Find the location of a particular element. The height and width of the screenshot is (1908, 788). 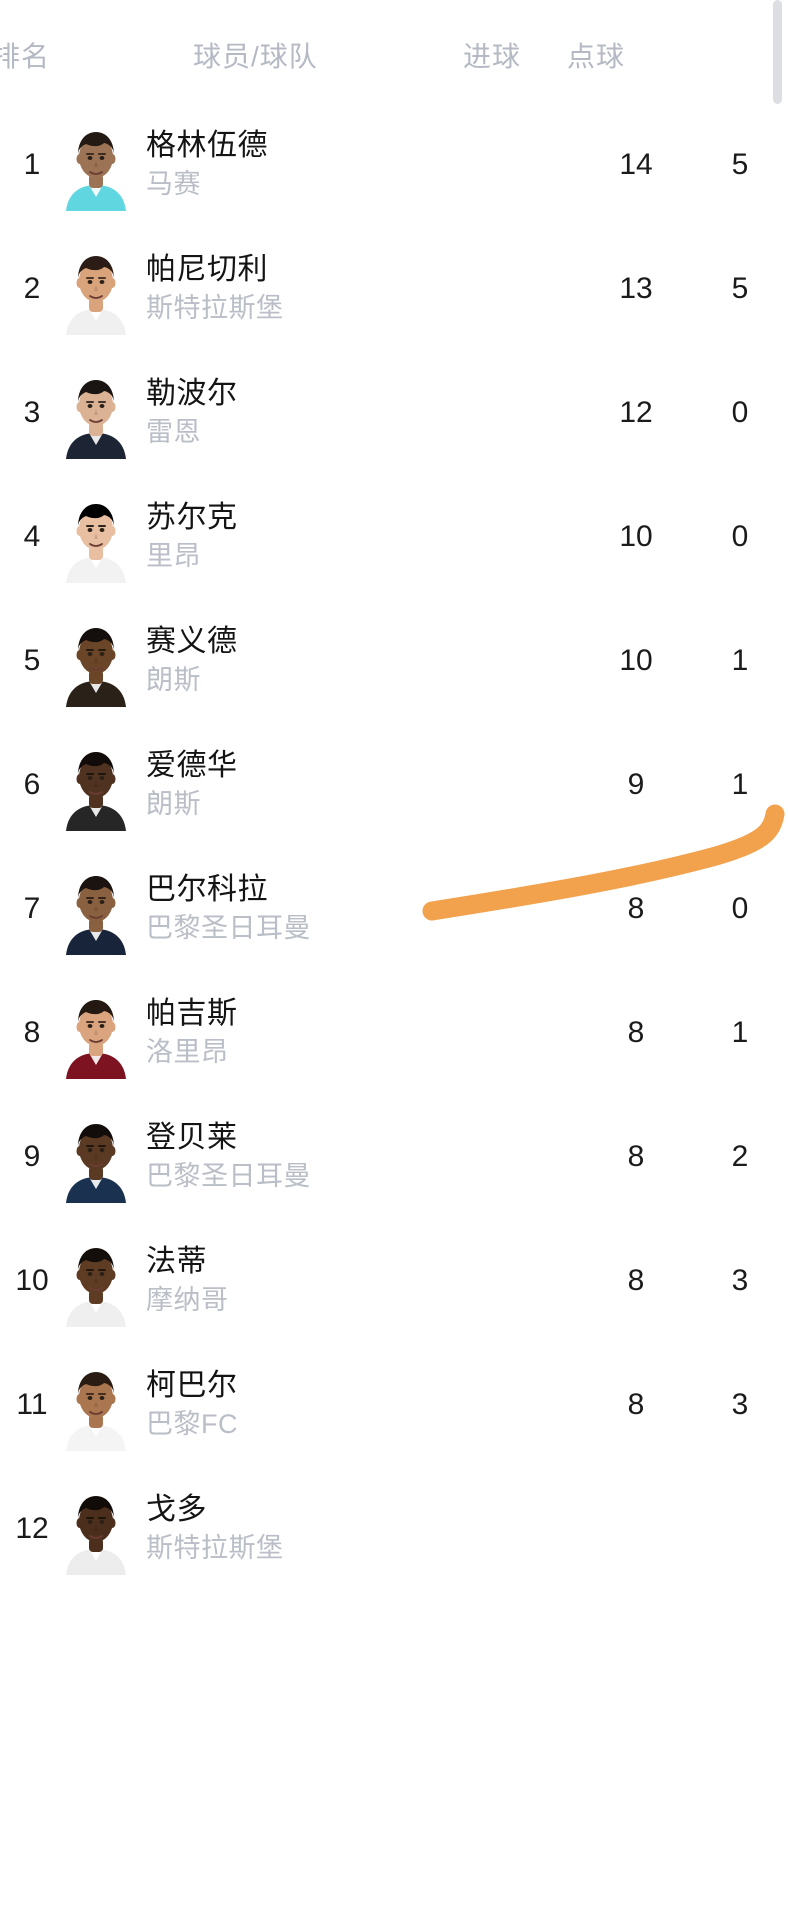

player-team-cell: 登贝莱 巴黎圣日耳曼 is located at coordinates (357, 1156).